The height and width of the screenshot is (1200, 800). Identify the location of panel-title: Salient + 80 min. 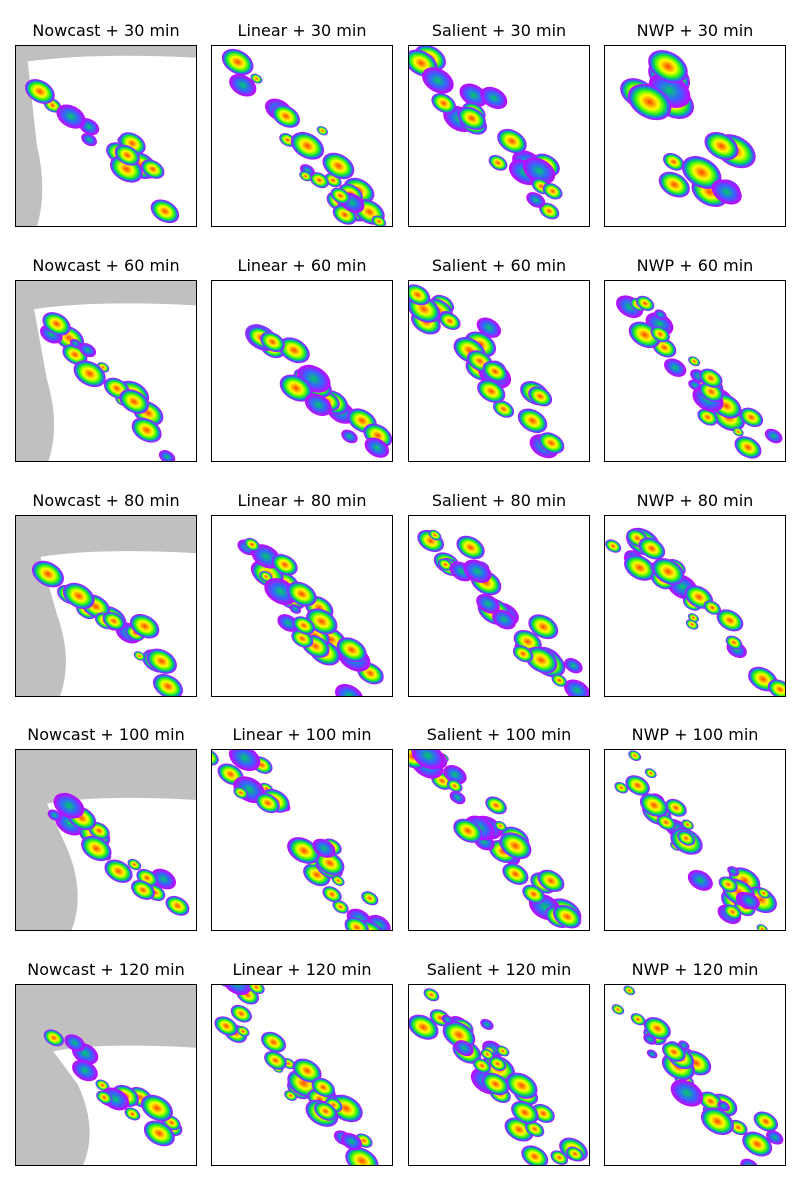
(499, 500).